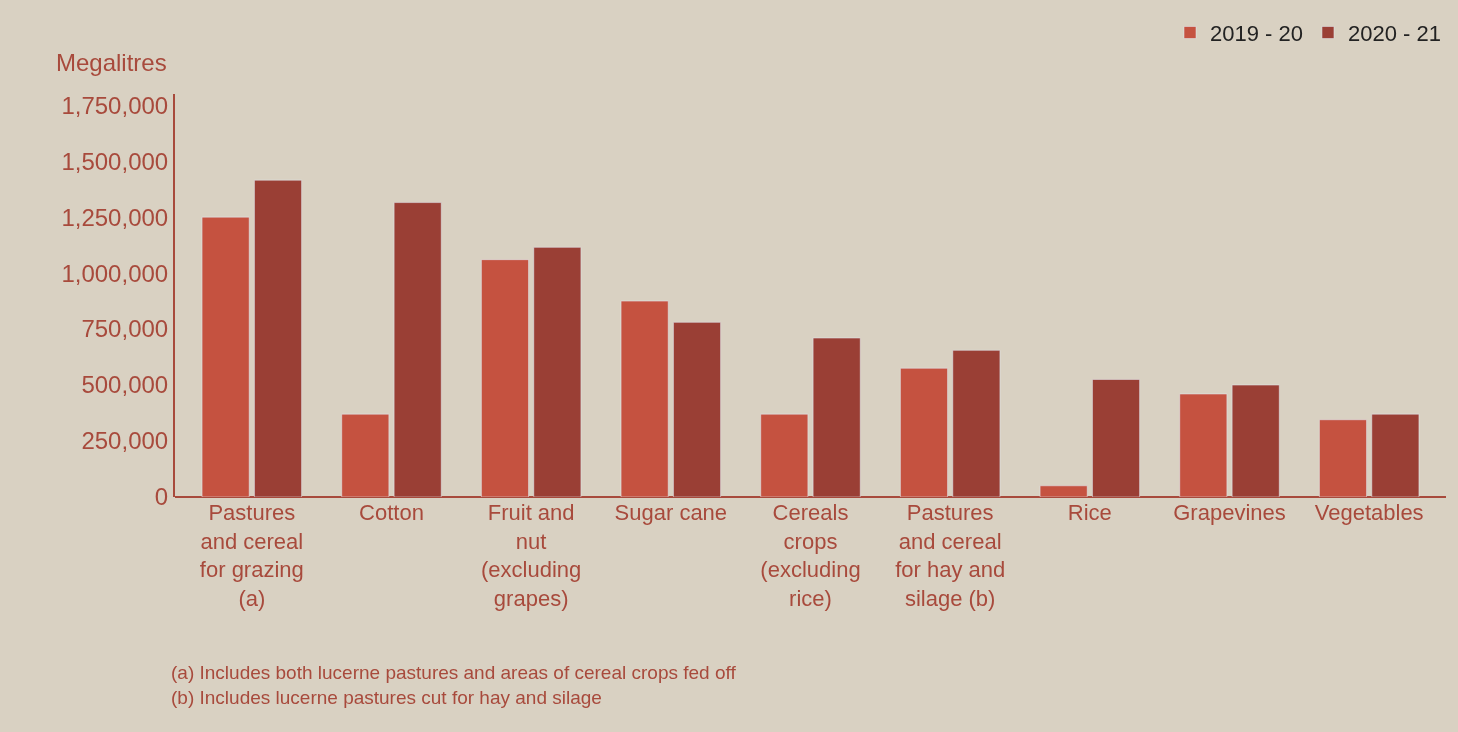 This screenshot has height=732, width=1458. What do you see at coordinates (1229, 512) in the screenshot?
I see `x-tick-label: Grapevines` at bounding box center [1229, 512].